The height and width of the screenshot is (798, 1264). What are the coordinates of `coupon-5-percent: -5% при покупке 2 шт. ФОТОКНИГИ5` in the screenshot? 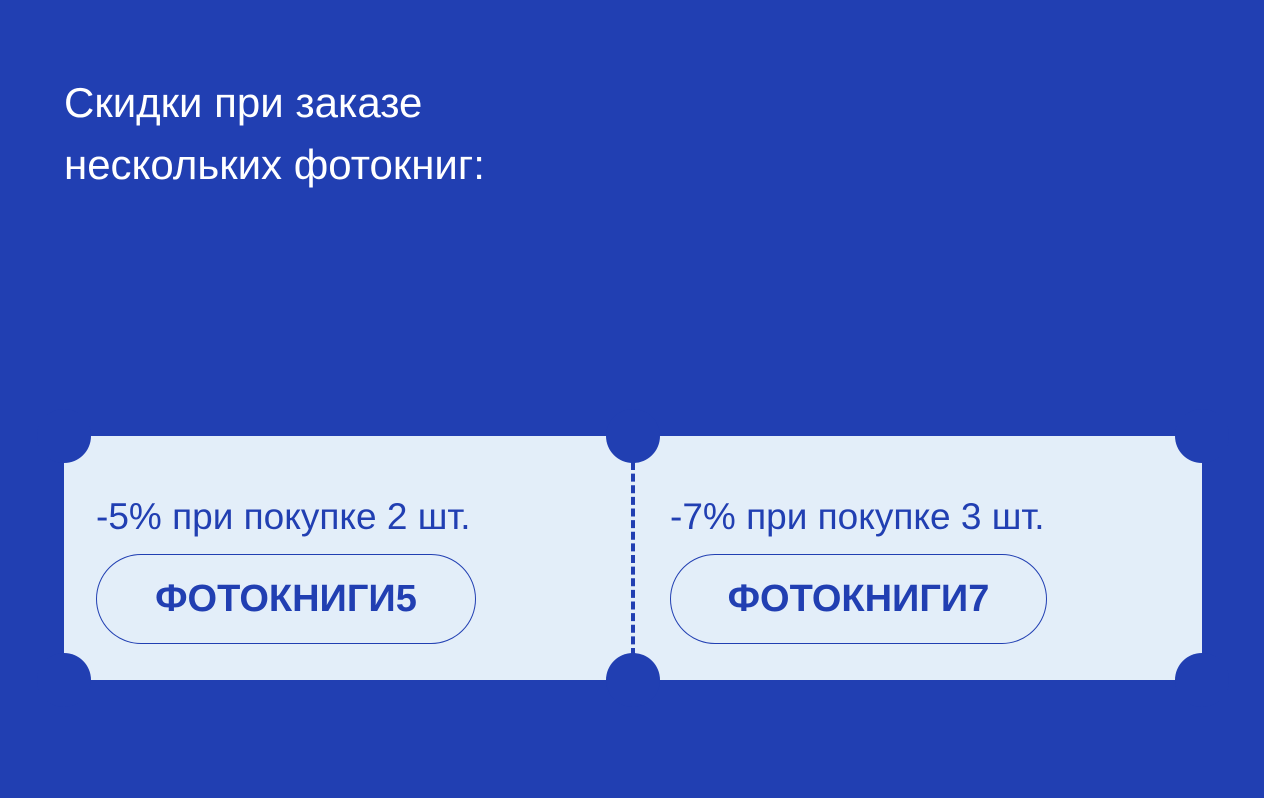 It's located at (348, 558).